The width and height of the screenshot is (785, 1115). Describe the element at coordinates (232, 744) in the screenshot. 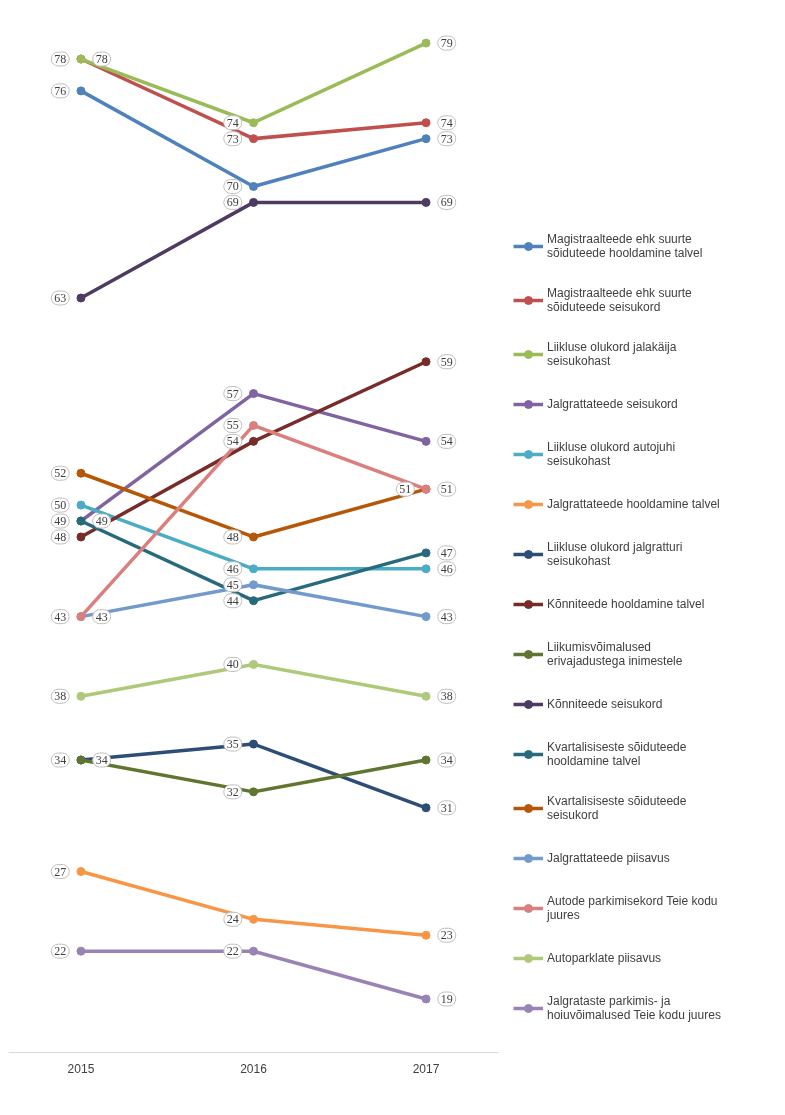

I see `data-label: 35` at that location.